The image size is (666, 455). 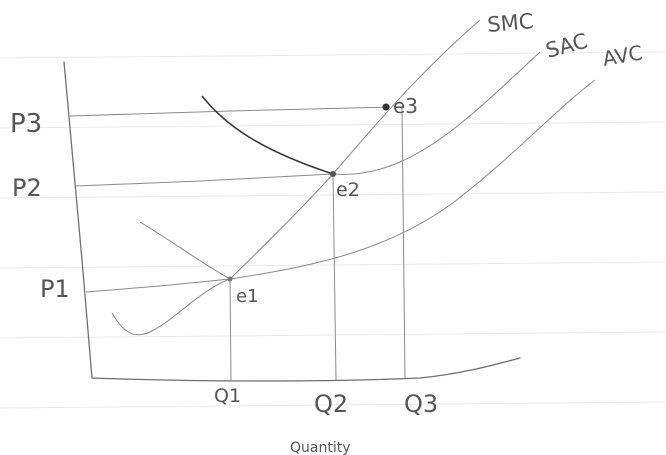 What do you see at coordinates (421, 404) in the screenshot?
I see `quantity-label-q3: Q3` at bounding box center [421, 404].